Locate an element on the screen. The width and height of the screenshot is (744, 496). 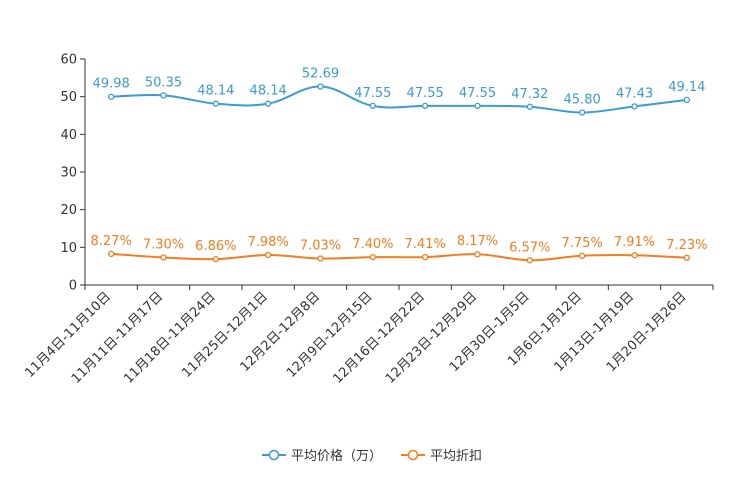
y-tick-label: 30 is located at coordinates (68, 173).